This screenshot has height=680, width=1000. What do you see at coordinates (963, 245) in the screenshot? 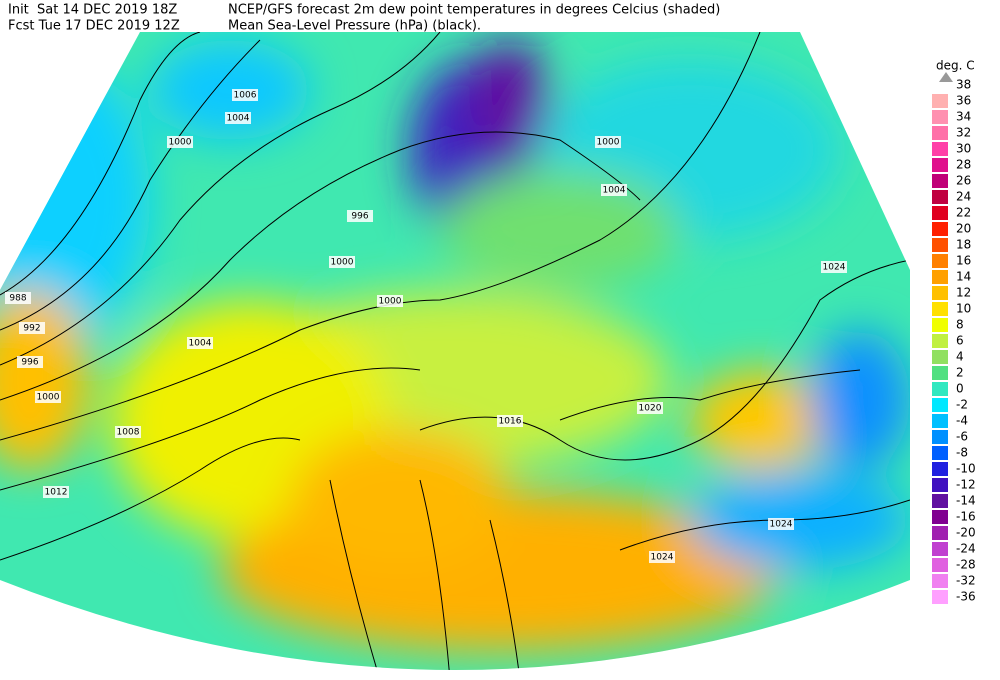
I see `legend-label: 18` at bounding box center [963, 245].